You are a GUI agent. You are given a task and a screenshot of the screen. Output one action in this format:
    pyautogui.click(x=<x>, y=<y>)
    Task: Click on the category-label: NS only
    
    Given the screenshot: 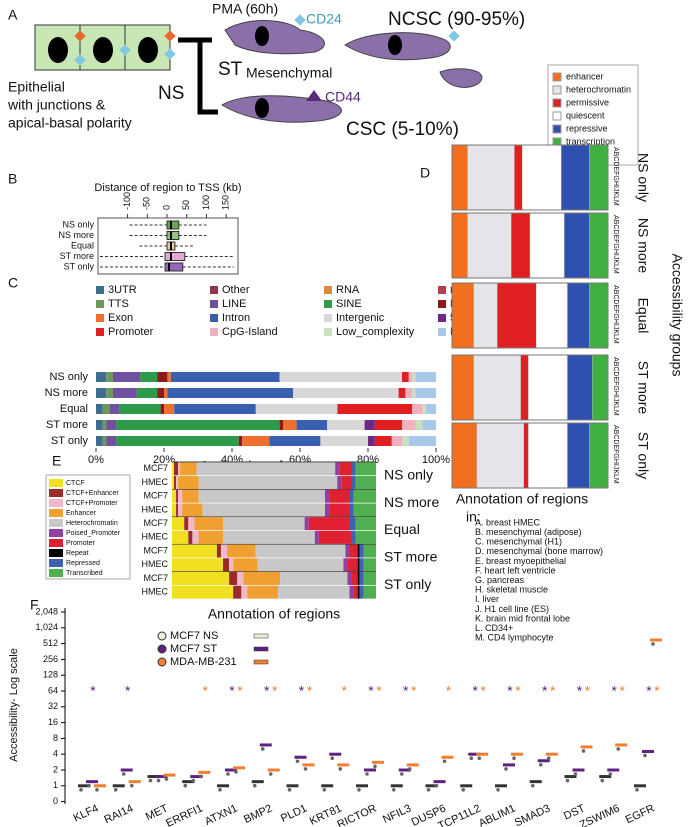 What is the action you would take?
    pyautogui.click(x=78, y=224)
    